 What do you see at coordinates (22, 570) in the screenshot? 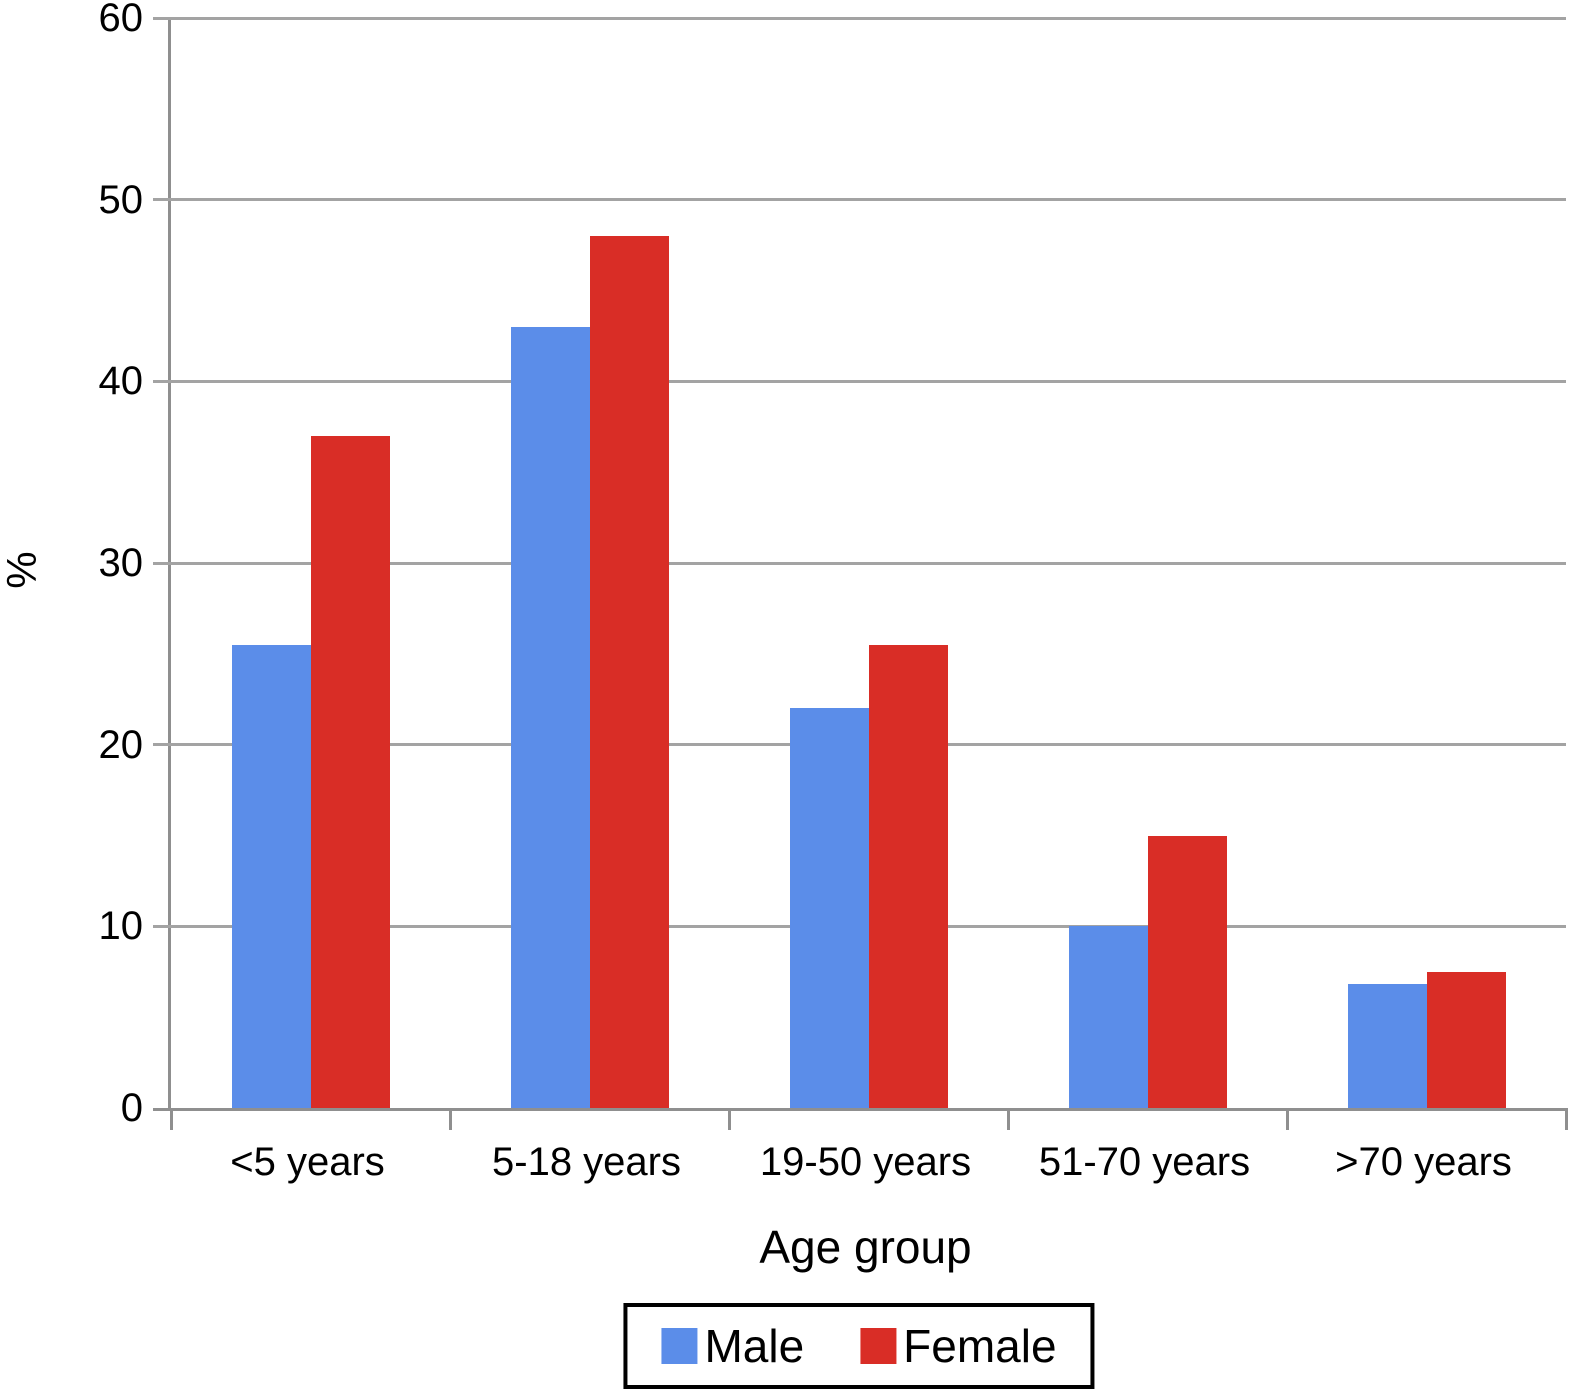
I see `y-axis-title: %` at bounding box center [22, 570].